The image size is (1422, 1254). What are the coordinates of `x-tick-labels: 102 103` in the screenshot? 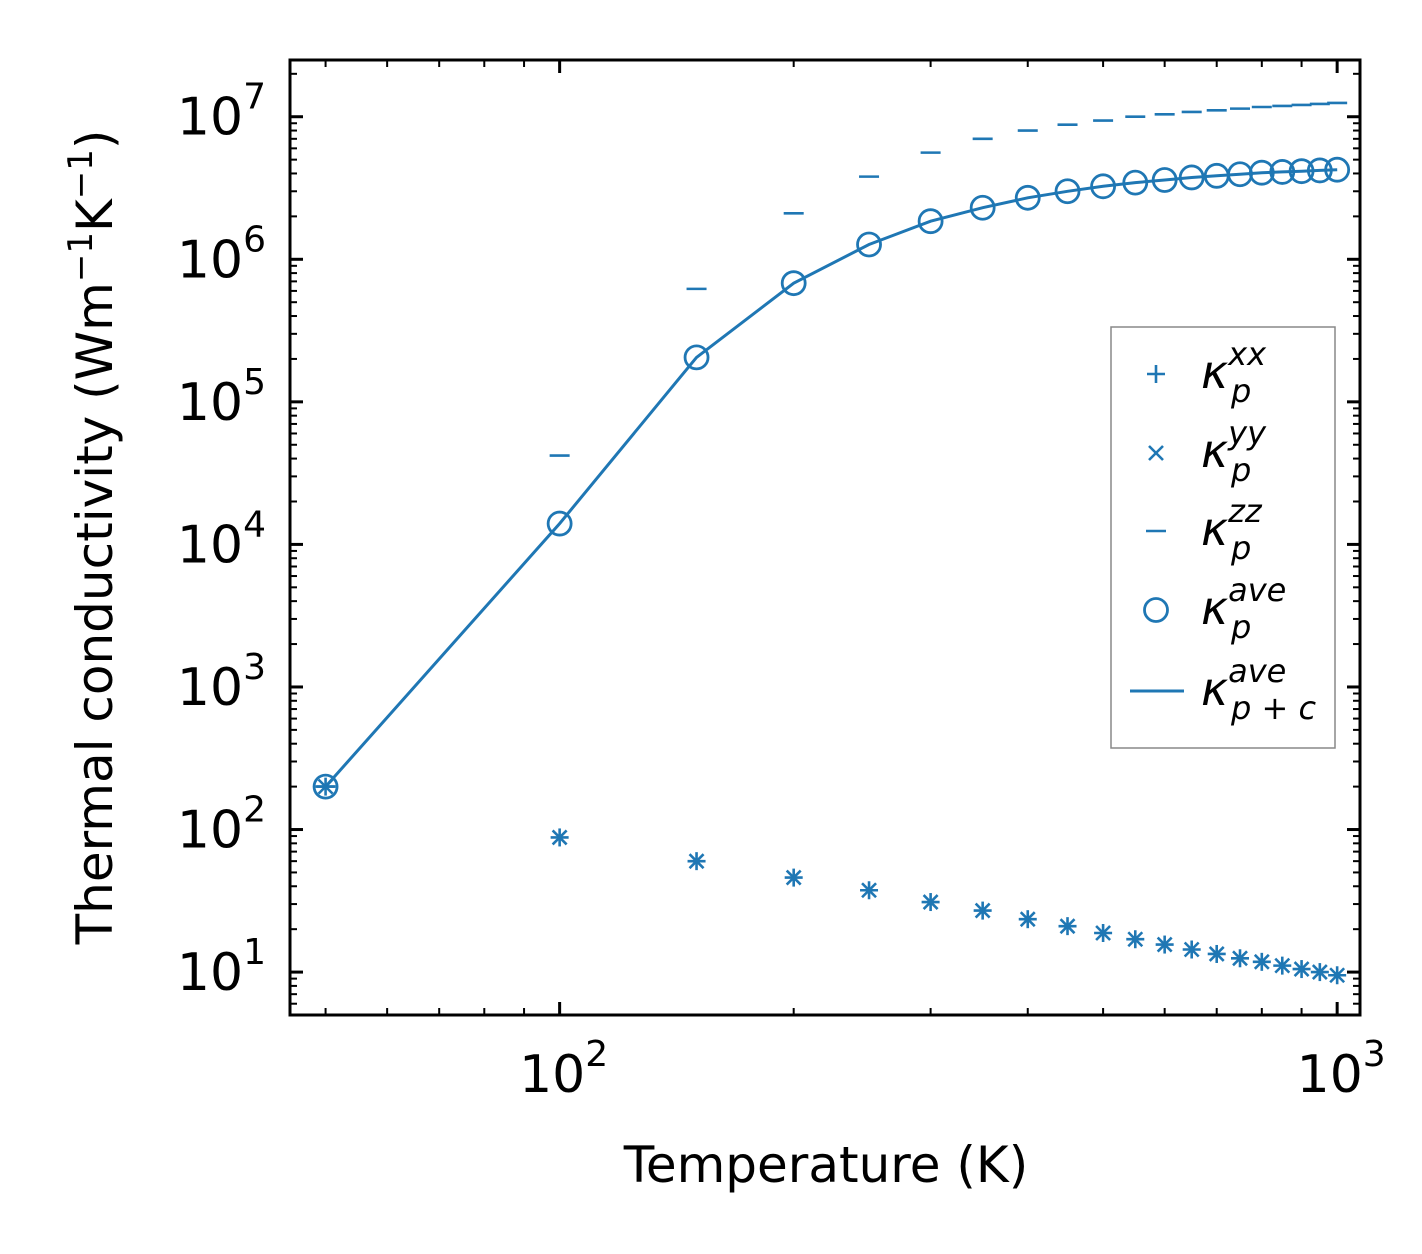 It's located at (952, 1069).